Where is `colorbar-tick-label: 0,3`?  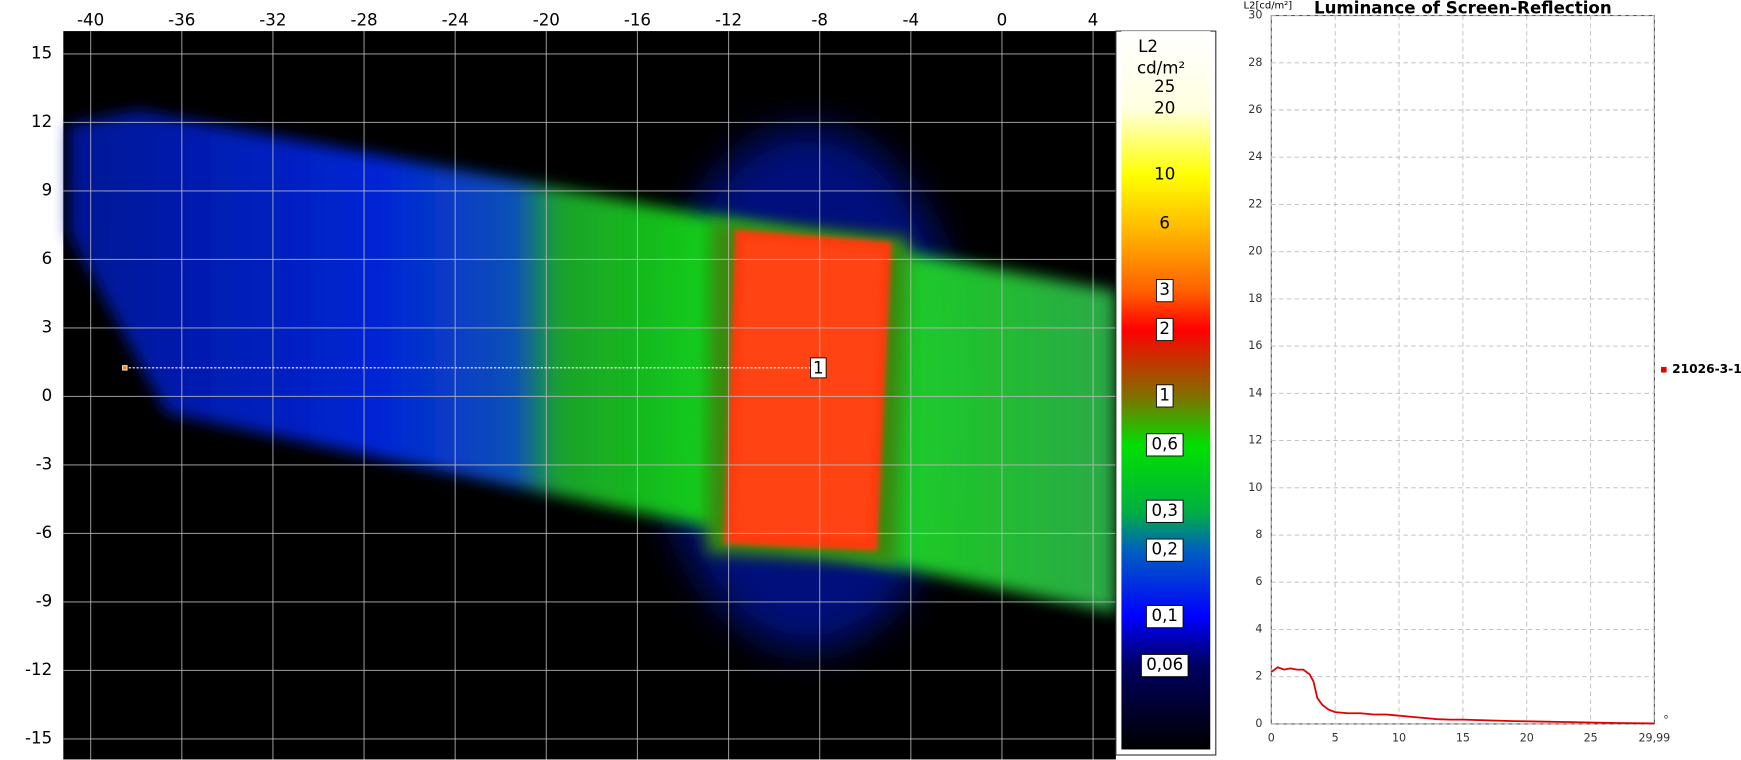
colorbar-tick-label: 0,3 is located at coordinates (1164, 510).